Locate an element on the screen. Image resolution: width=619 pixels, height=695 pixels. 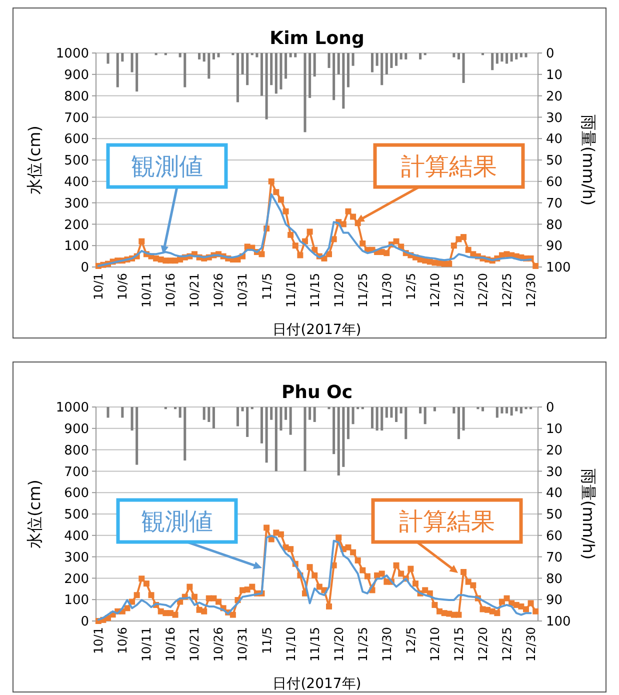
x-tick-label: 11/10 is located at coordinates (291, 290).